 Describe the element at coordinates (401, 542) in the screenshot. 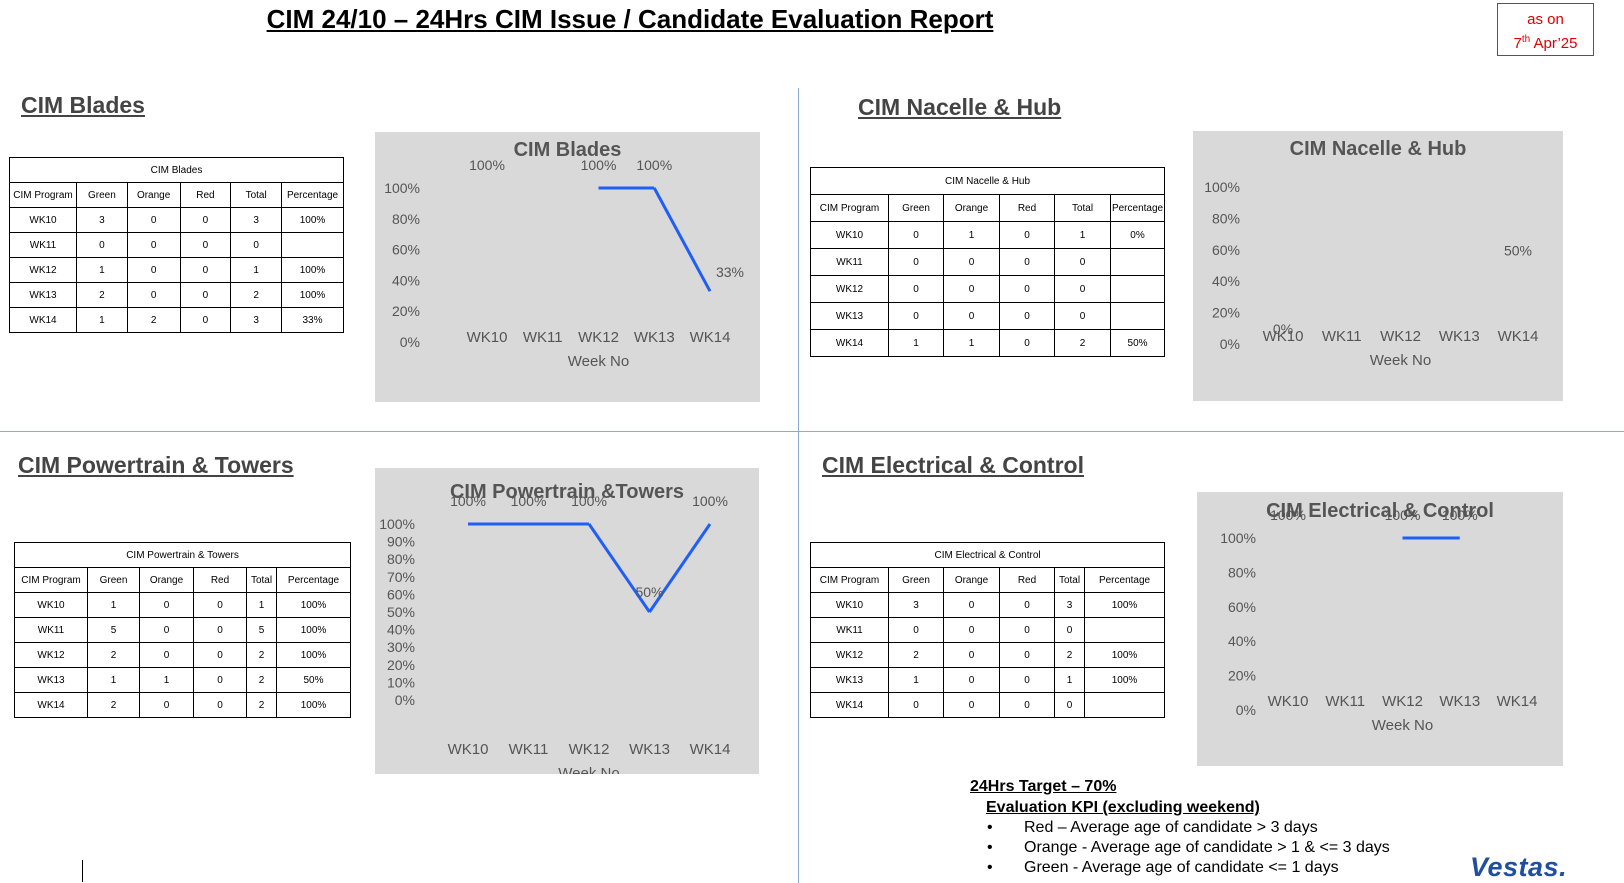

I see `y-tick-label: 90%` at that location.